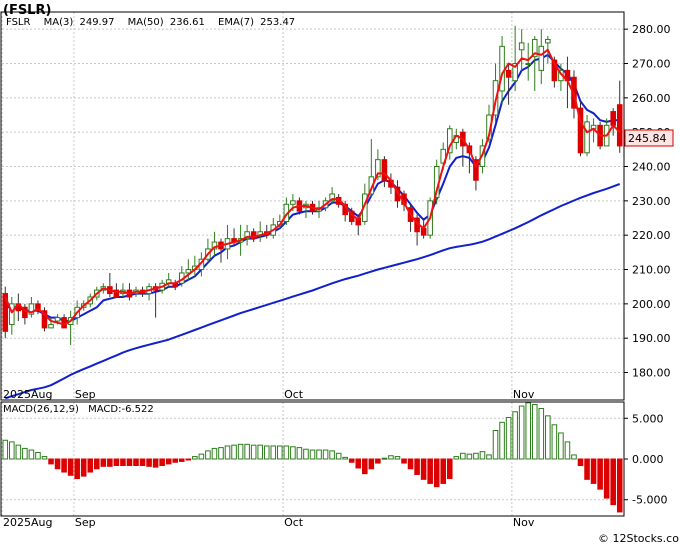 This screenshot has height=546, width=680. I want to click on macd-x-label: Nov, so click(524, 522).